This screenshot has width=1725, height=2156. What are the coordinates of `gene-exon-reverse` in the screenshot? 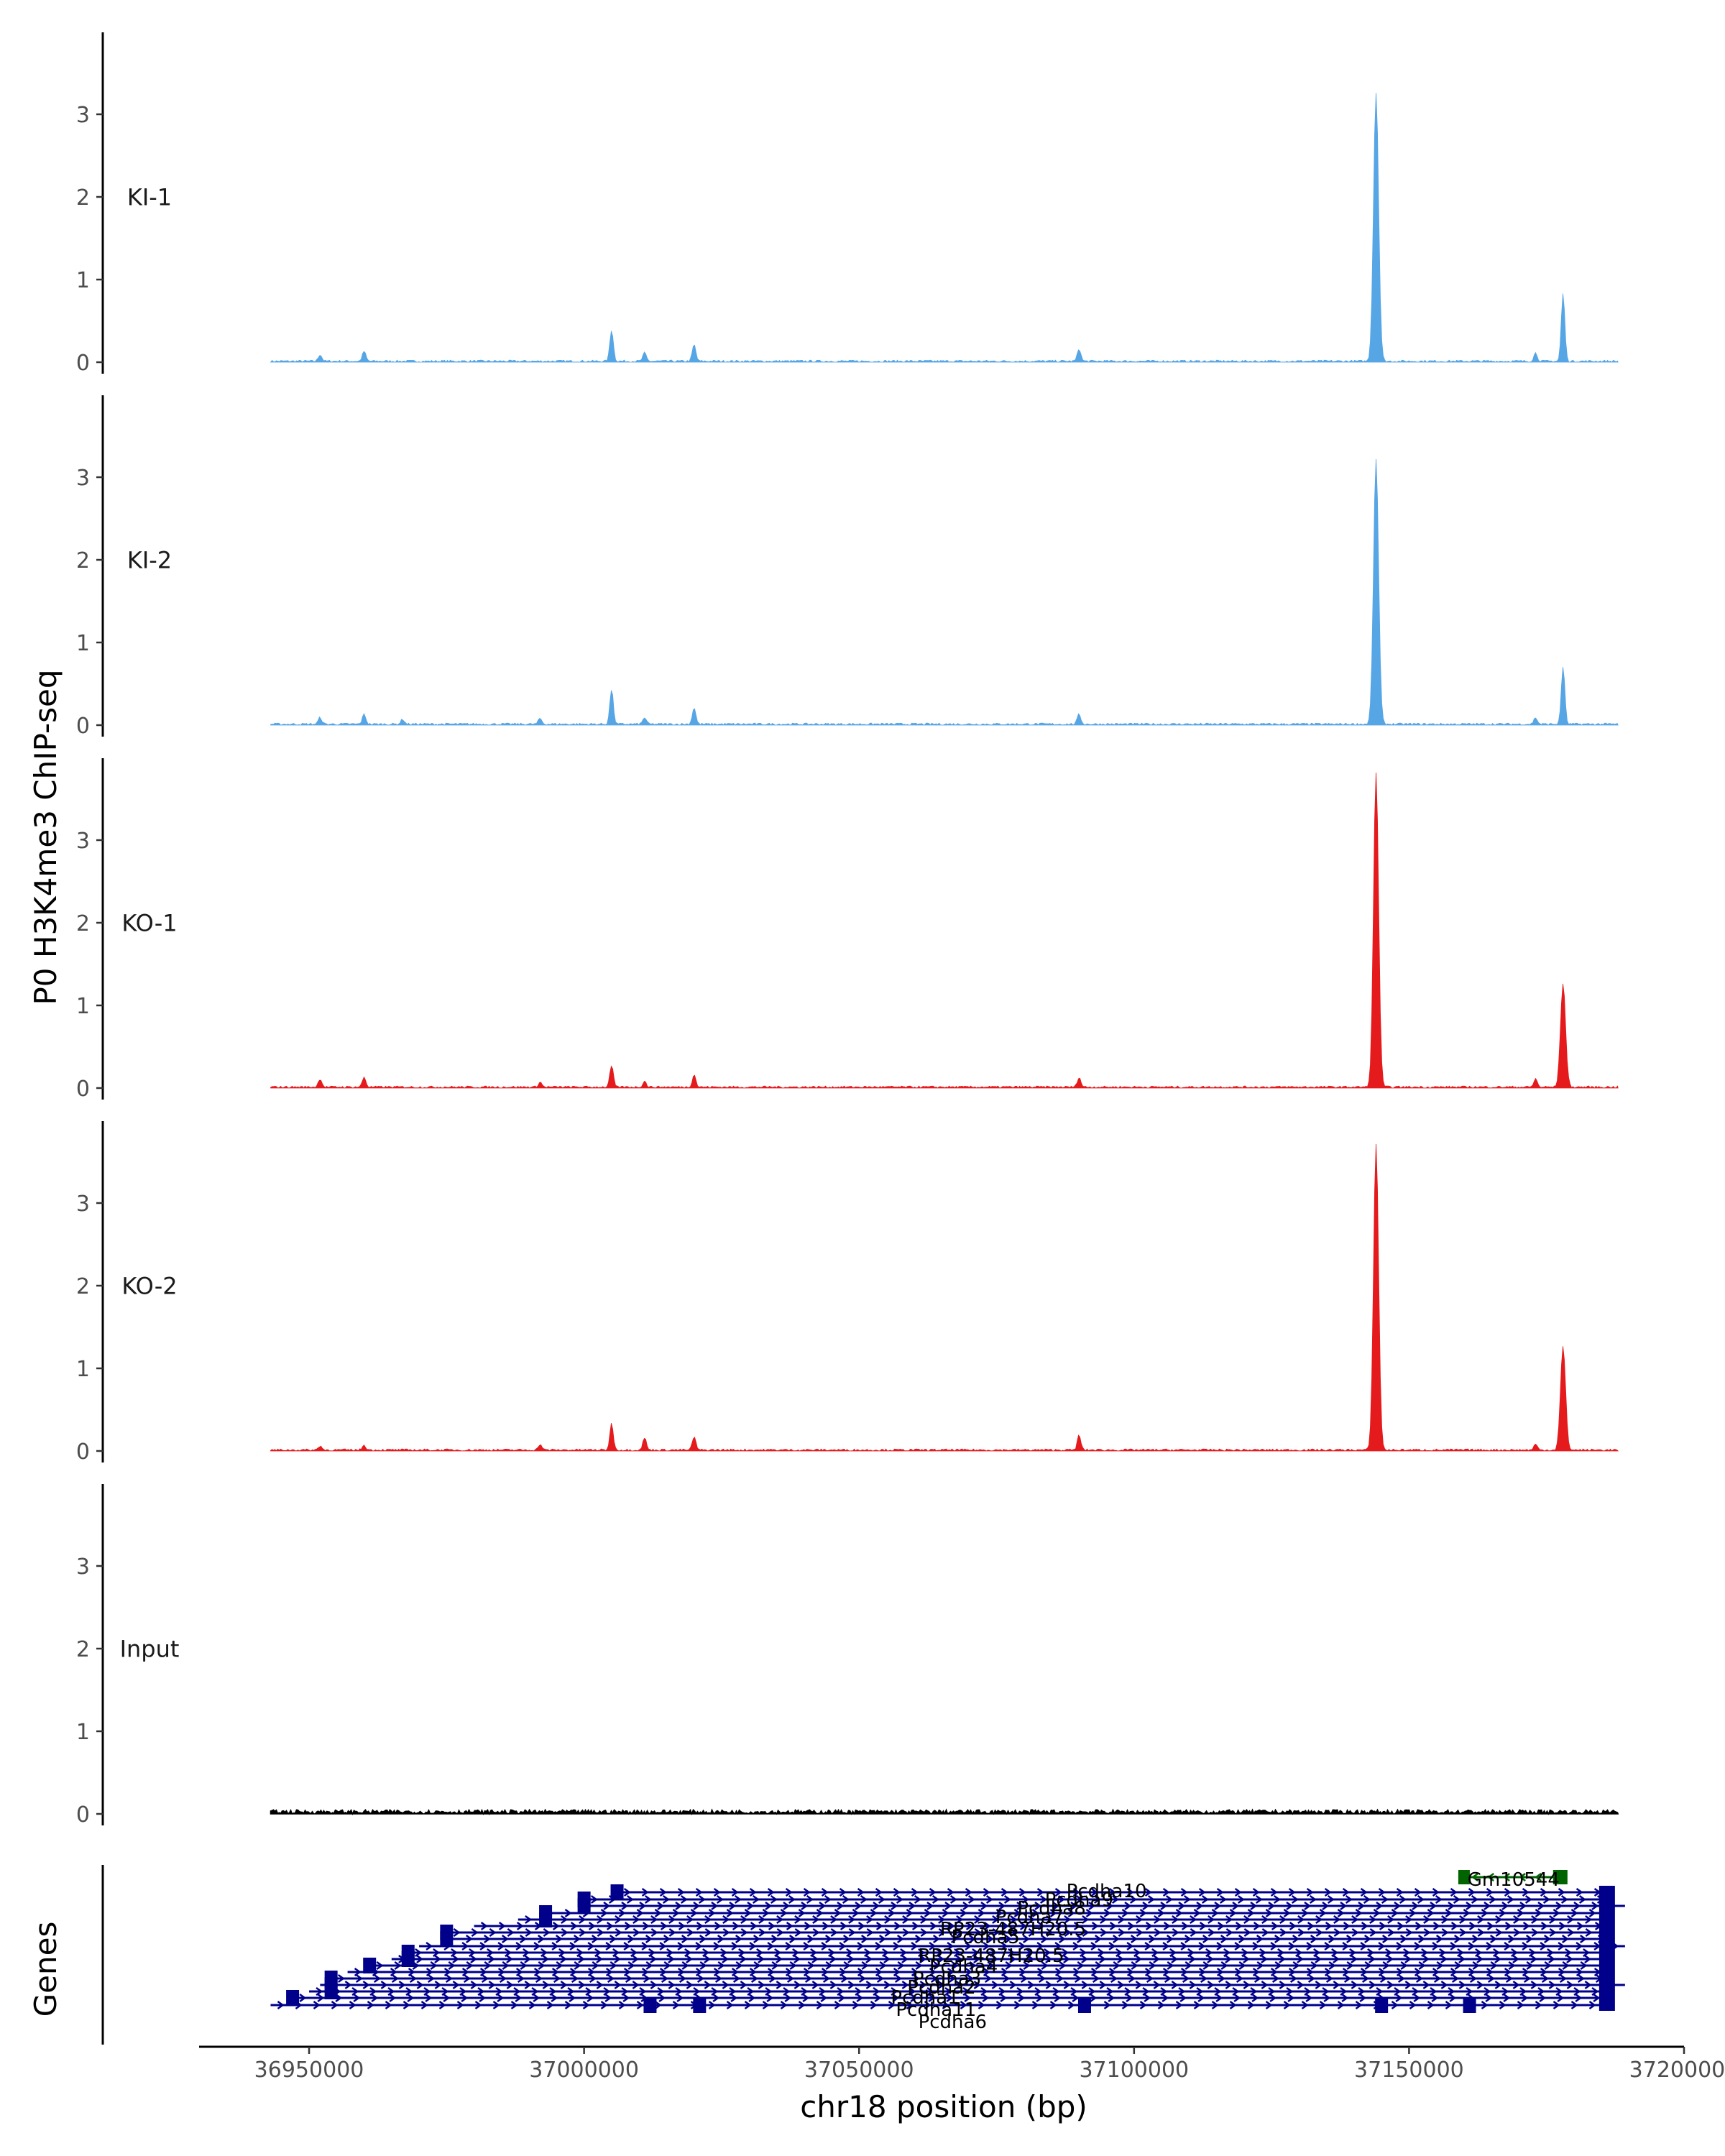 It's located at (1464, 1877).